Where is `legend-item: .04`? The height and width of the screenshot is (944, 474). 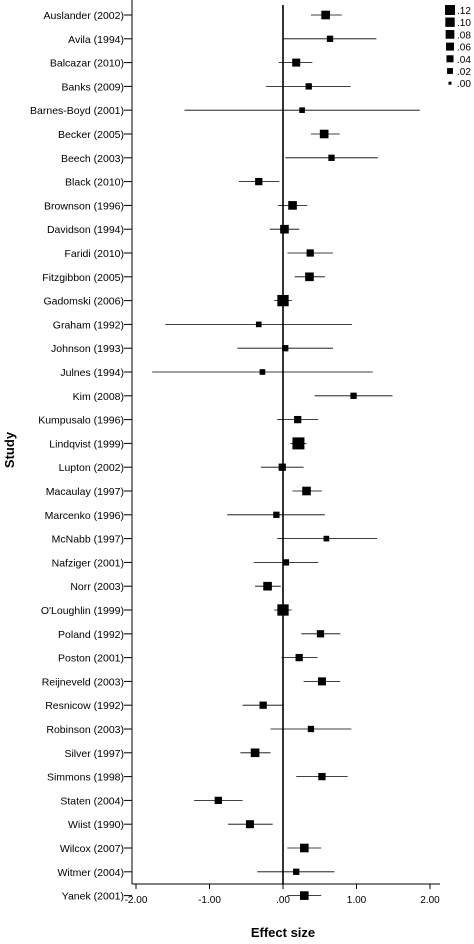
legend-item: .04 is located at coordinates (458, 60).